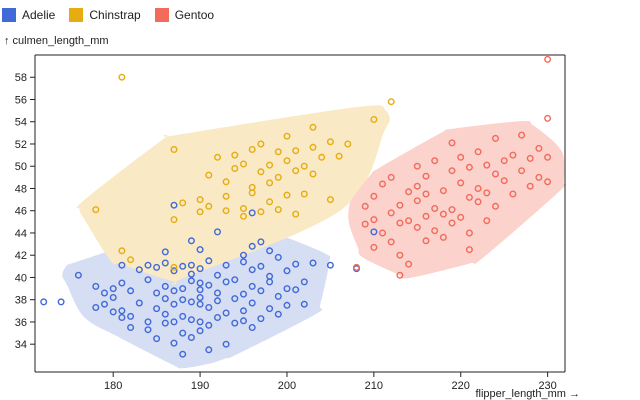  I want to click on y-tick-label: 52, so click(21, 145).